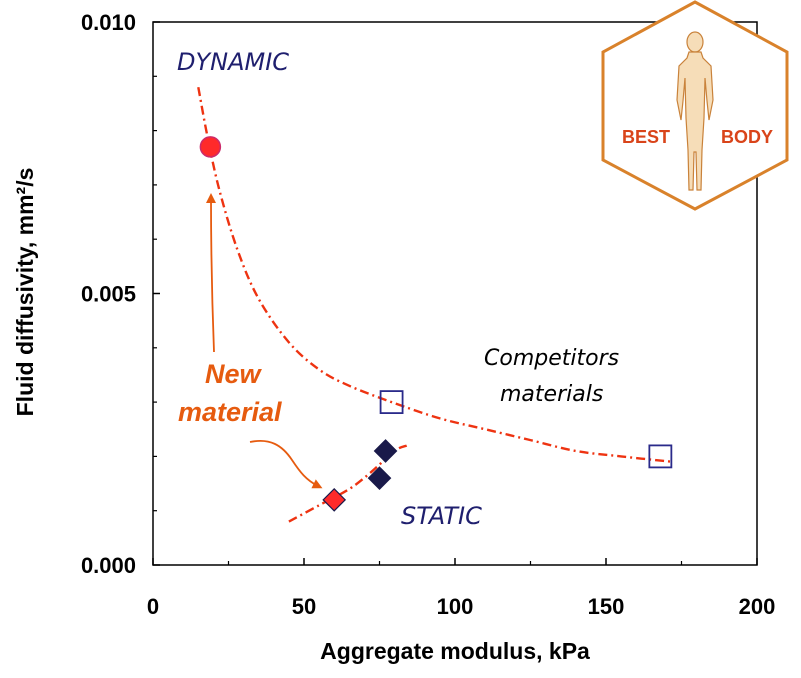 The width and height of the screenshot is (801, 678). Describe the element at coordinates (108, 565) in the screenshot. I see `y-tick-label: 0.000` at that location.